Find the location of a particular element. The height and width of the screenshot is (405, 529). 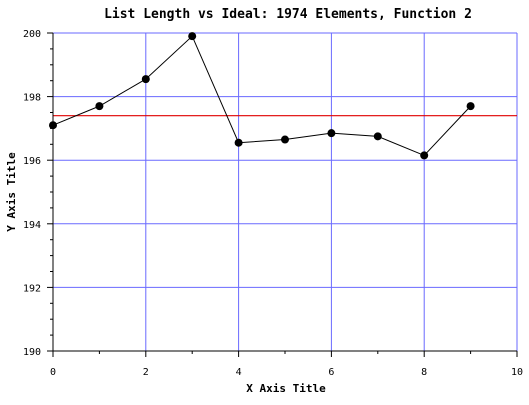

x-tick-label: 10 is located at coordinates (517, 372).